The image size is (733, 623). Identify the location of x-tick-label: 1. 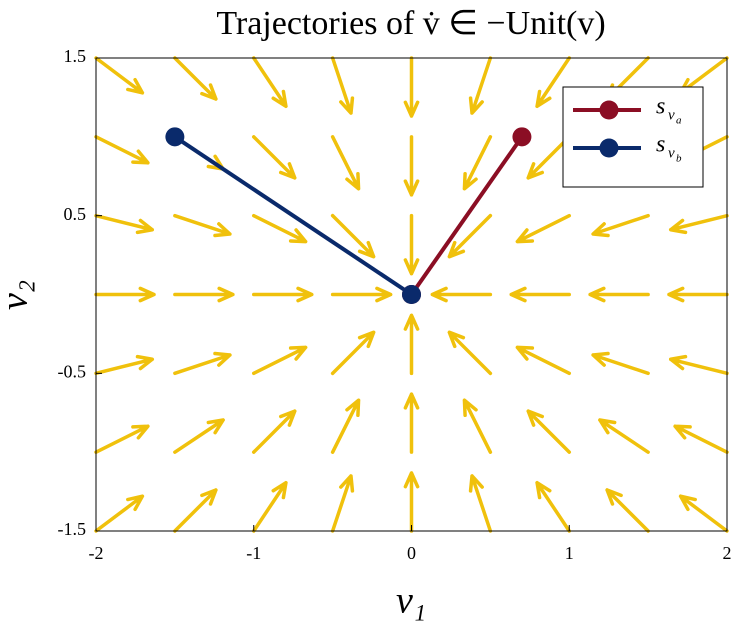
(569, 553).